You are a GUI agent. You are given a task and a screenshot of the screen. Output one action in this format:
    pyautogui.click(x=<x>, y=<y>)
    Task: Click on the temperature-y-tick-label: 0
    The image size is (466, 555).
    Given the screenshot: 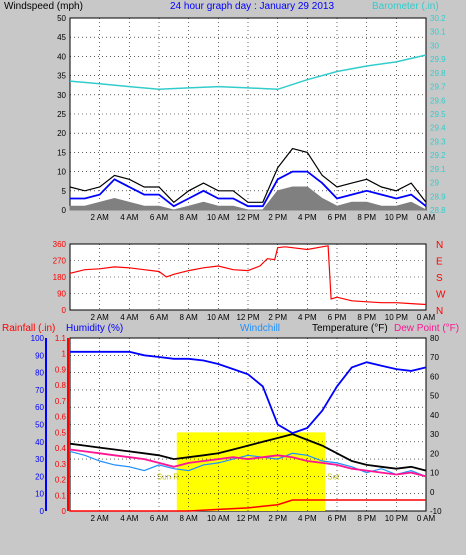 What is the action you would take?
    pyautogui.click(x=432, y=492)
    